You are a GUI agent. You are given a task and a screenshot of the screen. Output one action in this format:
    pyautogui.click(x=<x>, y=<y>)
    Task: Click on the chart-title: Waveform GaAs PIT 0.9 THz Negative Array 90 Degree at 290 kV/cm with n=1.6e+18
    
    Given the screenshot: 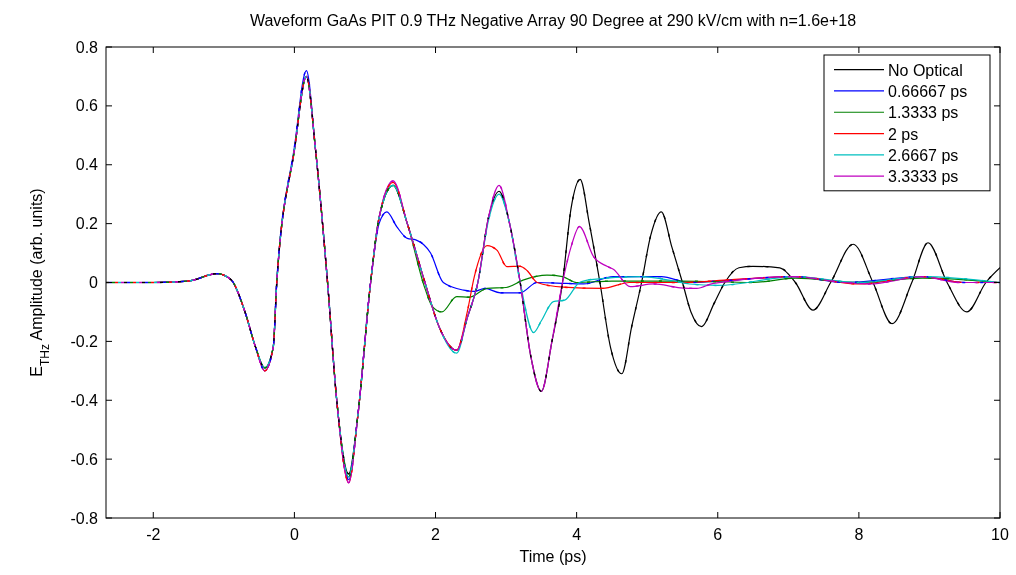 What is the action you would take?
    pyautogui.click(x=553, y=20)
    